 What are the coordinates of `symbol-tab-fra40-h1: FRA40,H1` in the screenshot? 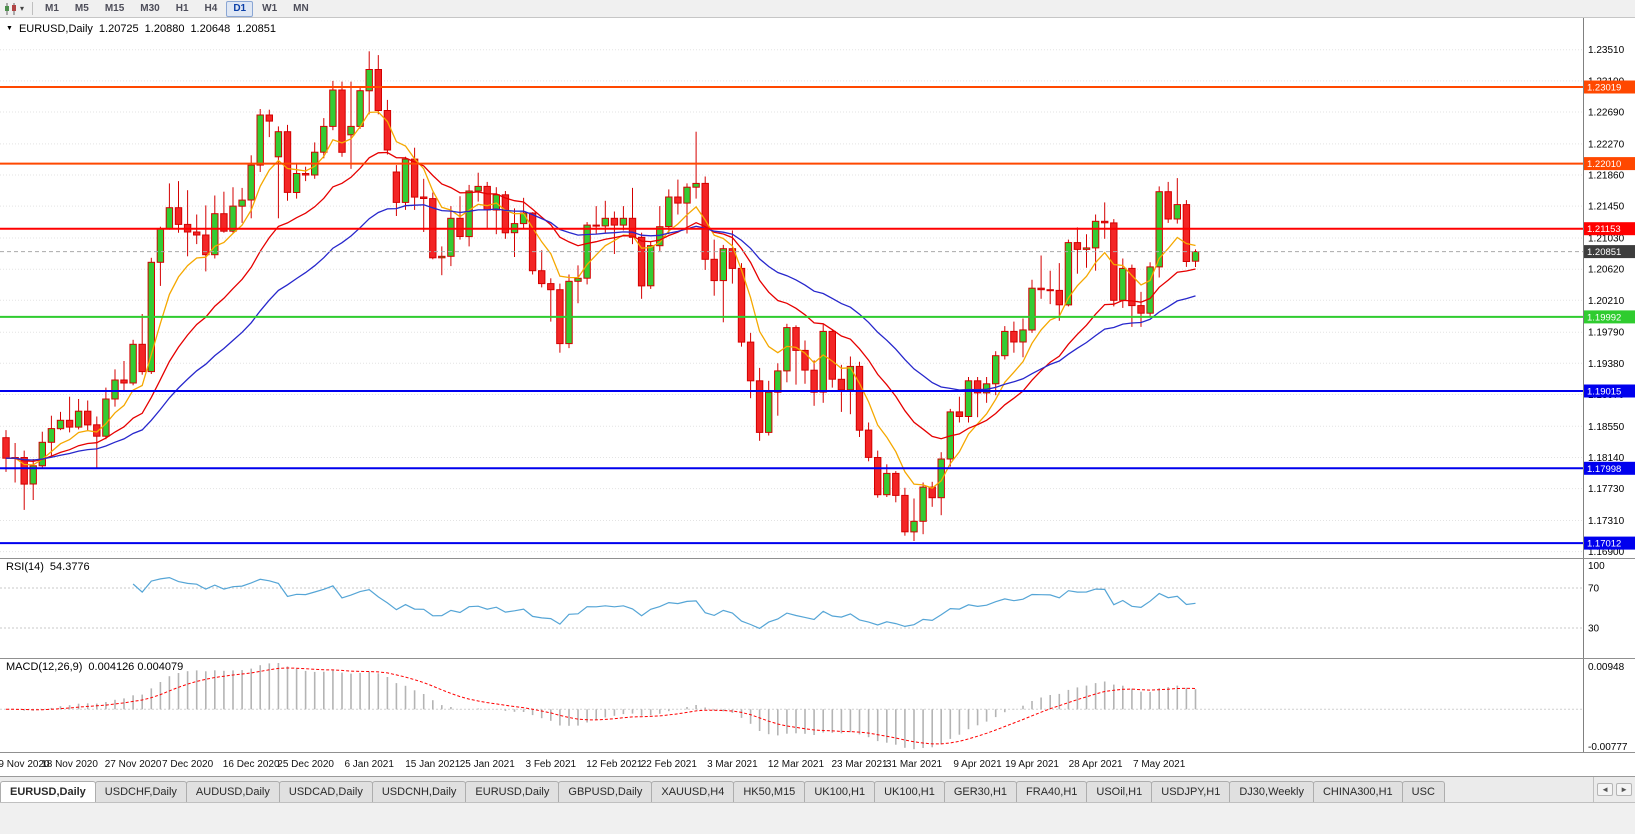 It's located at (1052, 791).